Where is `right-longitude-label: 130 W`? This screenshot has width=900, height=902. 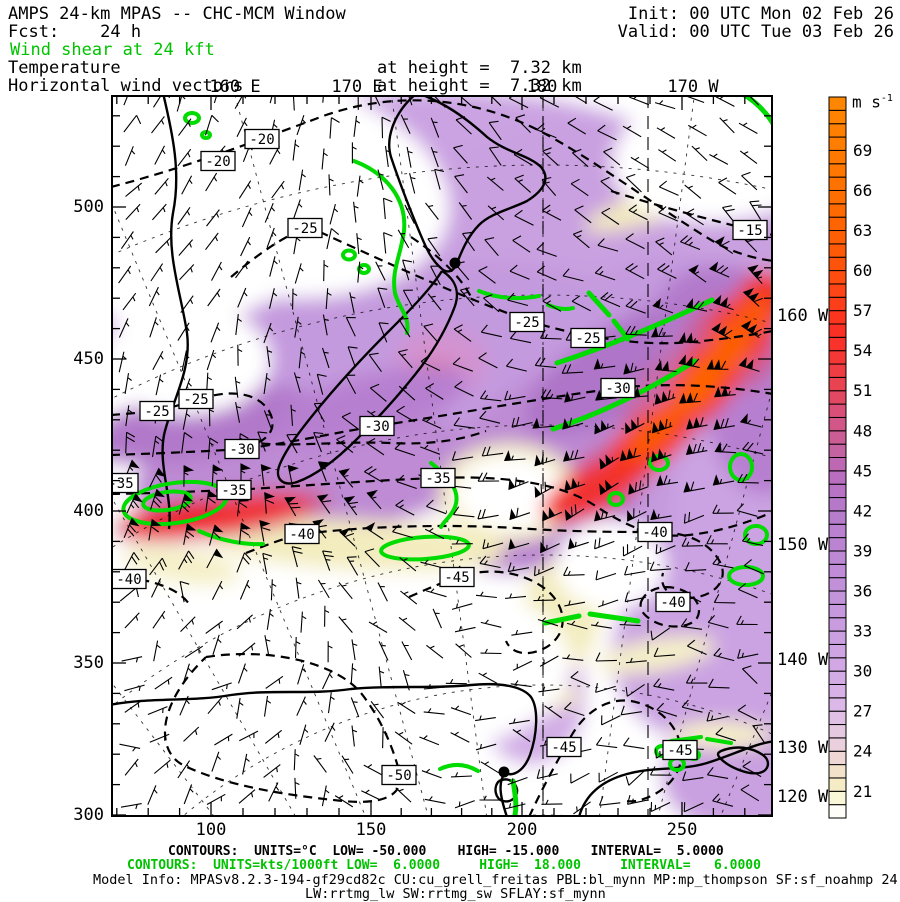 right-longitude-label: 130 W is located at coordinates (803, 748).